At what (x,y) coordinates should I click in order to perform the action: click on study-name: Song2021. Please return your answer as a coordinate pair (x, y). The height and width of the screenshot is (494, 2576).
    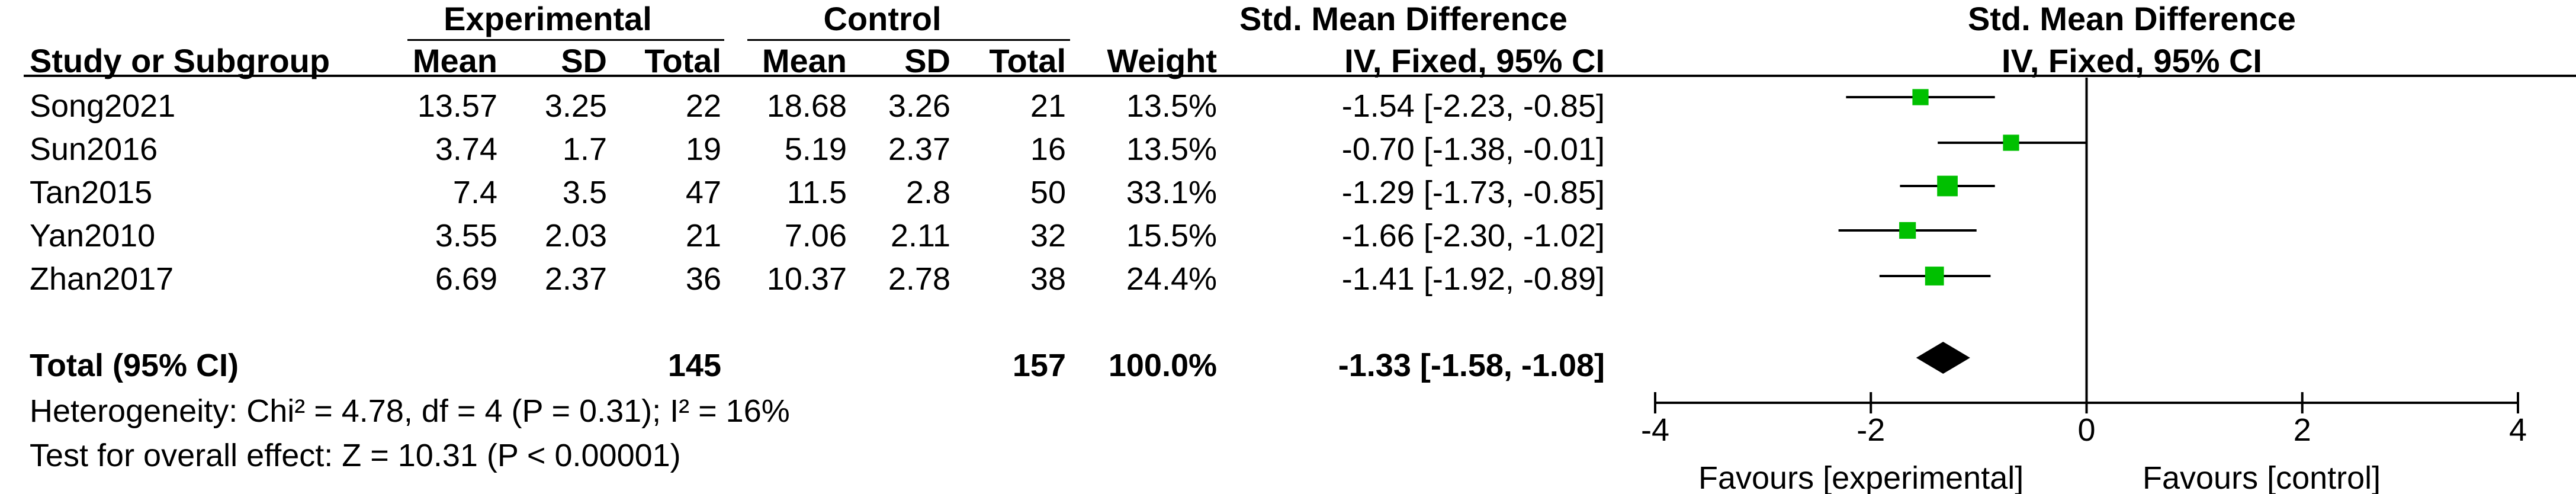
    Looking at the image, I should click on (103, 106).